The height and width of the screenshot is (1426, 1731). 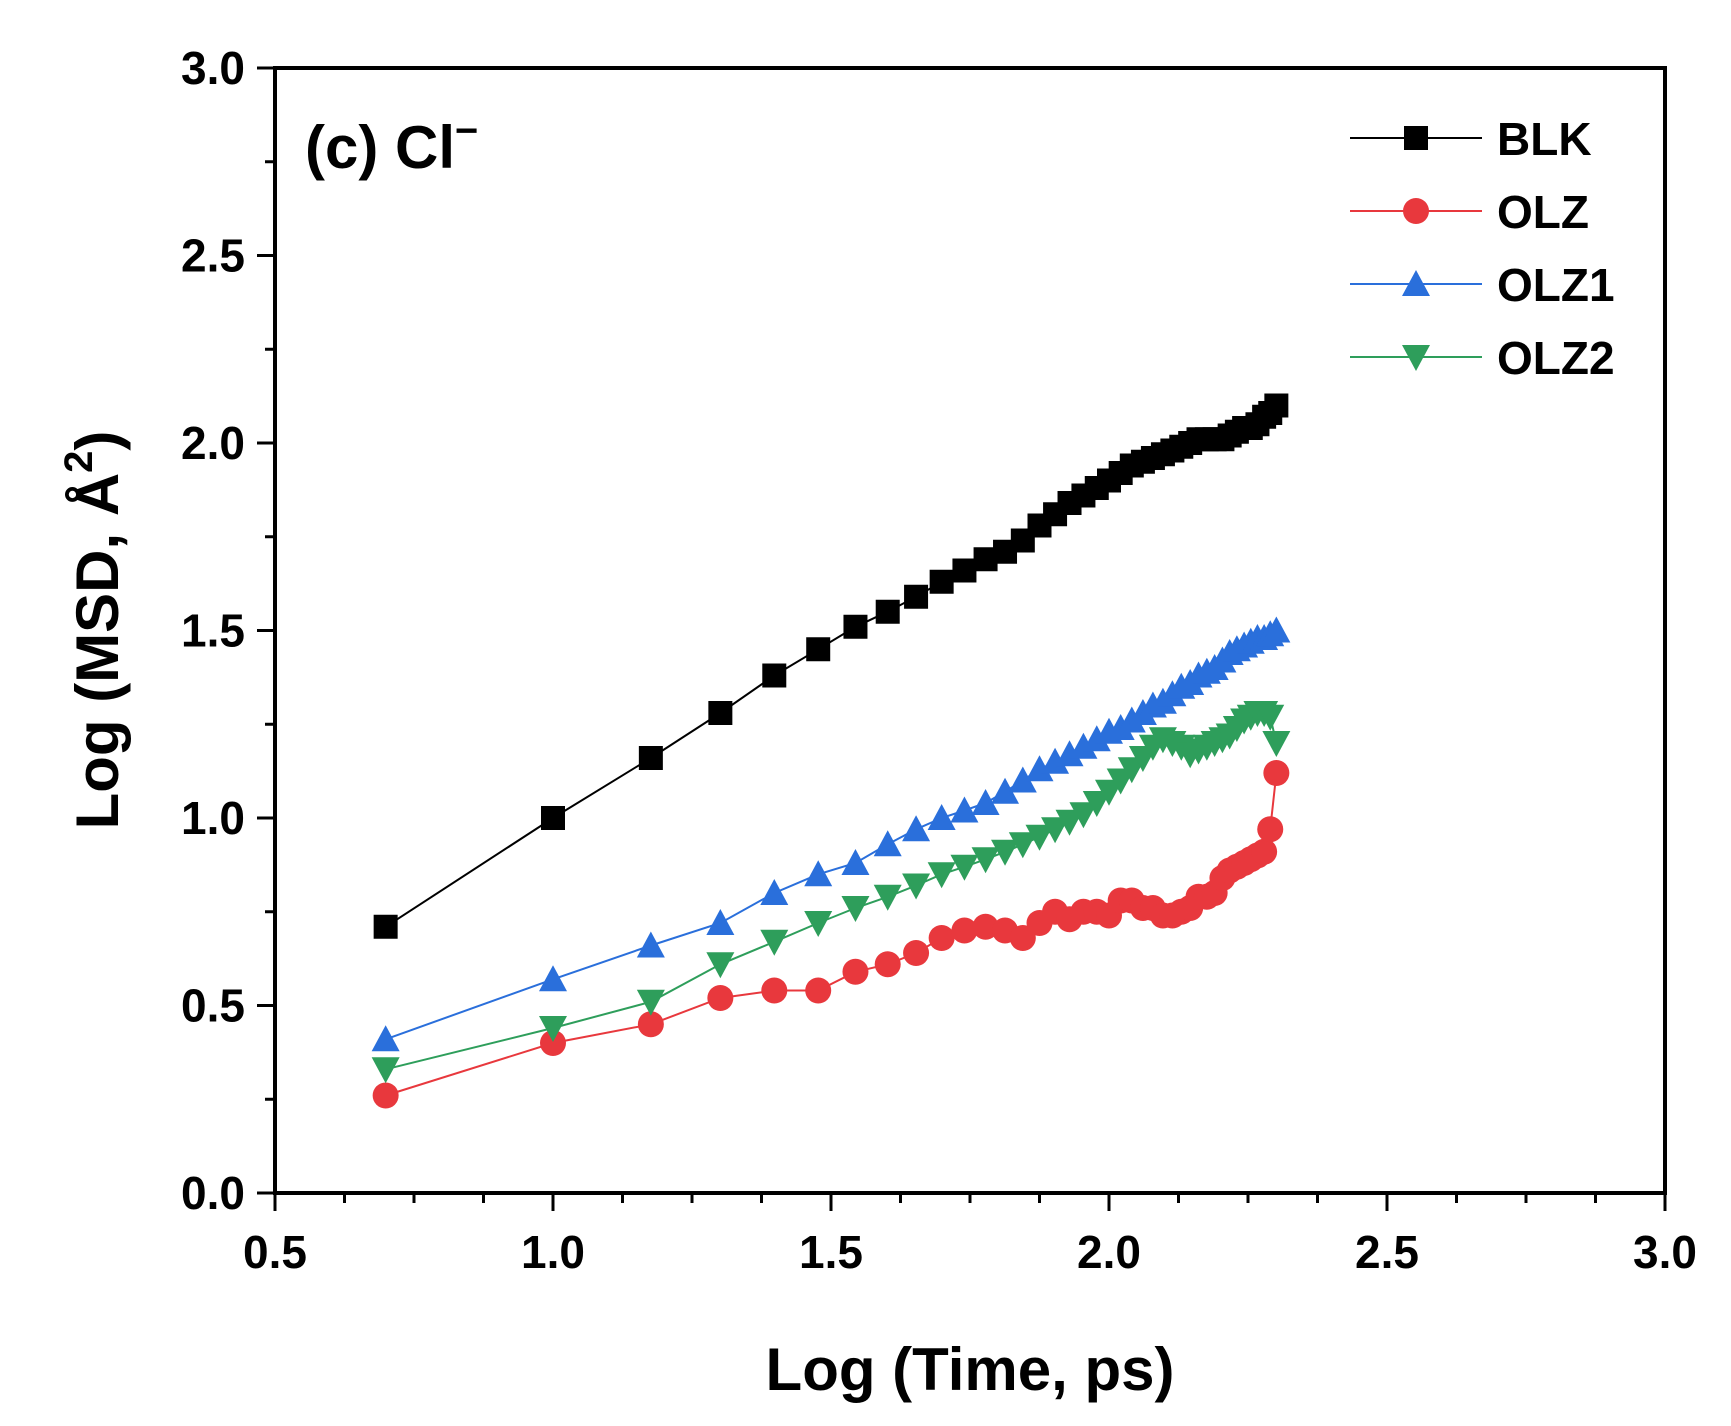 I want to click on legend-marker-olz2, so click(x=1416, y=358).